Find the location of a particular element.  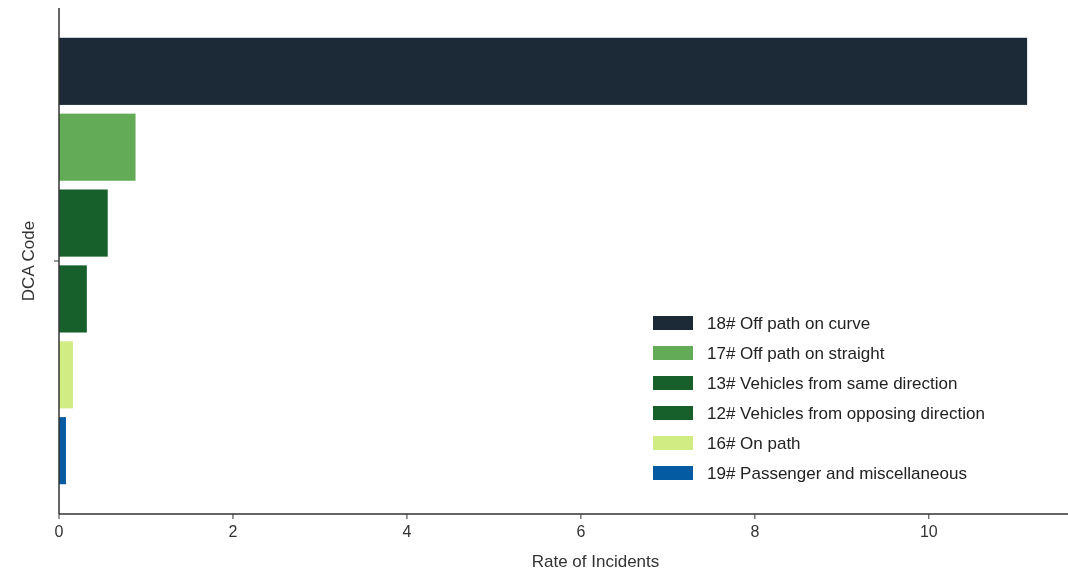

legend-label: 13# Vehicles from same direction is located at coordinates (832, 383).